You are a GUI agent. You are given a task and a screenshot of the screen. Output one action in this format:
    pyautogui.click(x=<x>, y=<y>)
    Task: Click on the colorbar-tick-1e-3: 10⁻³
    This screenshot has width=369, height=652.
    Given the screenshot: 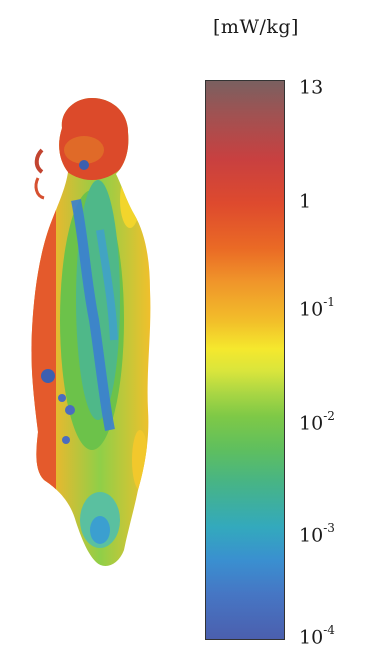 What is the action you would take?
    pyautogui.click(x=317, y=534)
    